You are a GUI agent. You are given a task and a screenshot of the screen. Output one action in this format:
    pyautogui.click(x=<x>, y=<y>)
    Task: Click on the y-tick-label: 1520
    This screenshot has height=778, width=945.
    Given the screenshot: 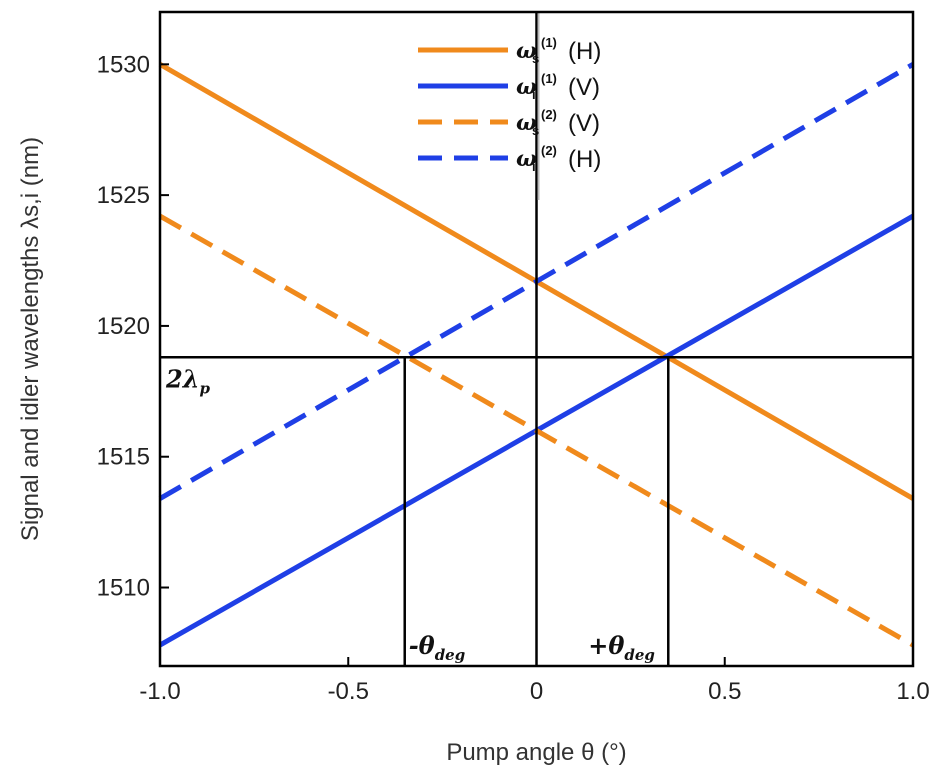 What is the action you would take?
    pyautogui.click(x=123, y=326)
    